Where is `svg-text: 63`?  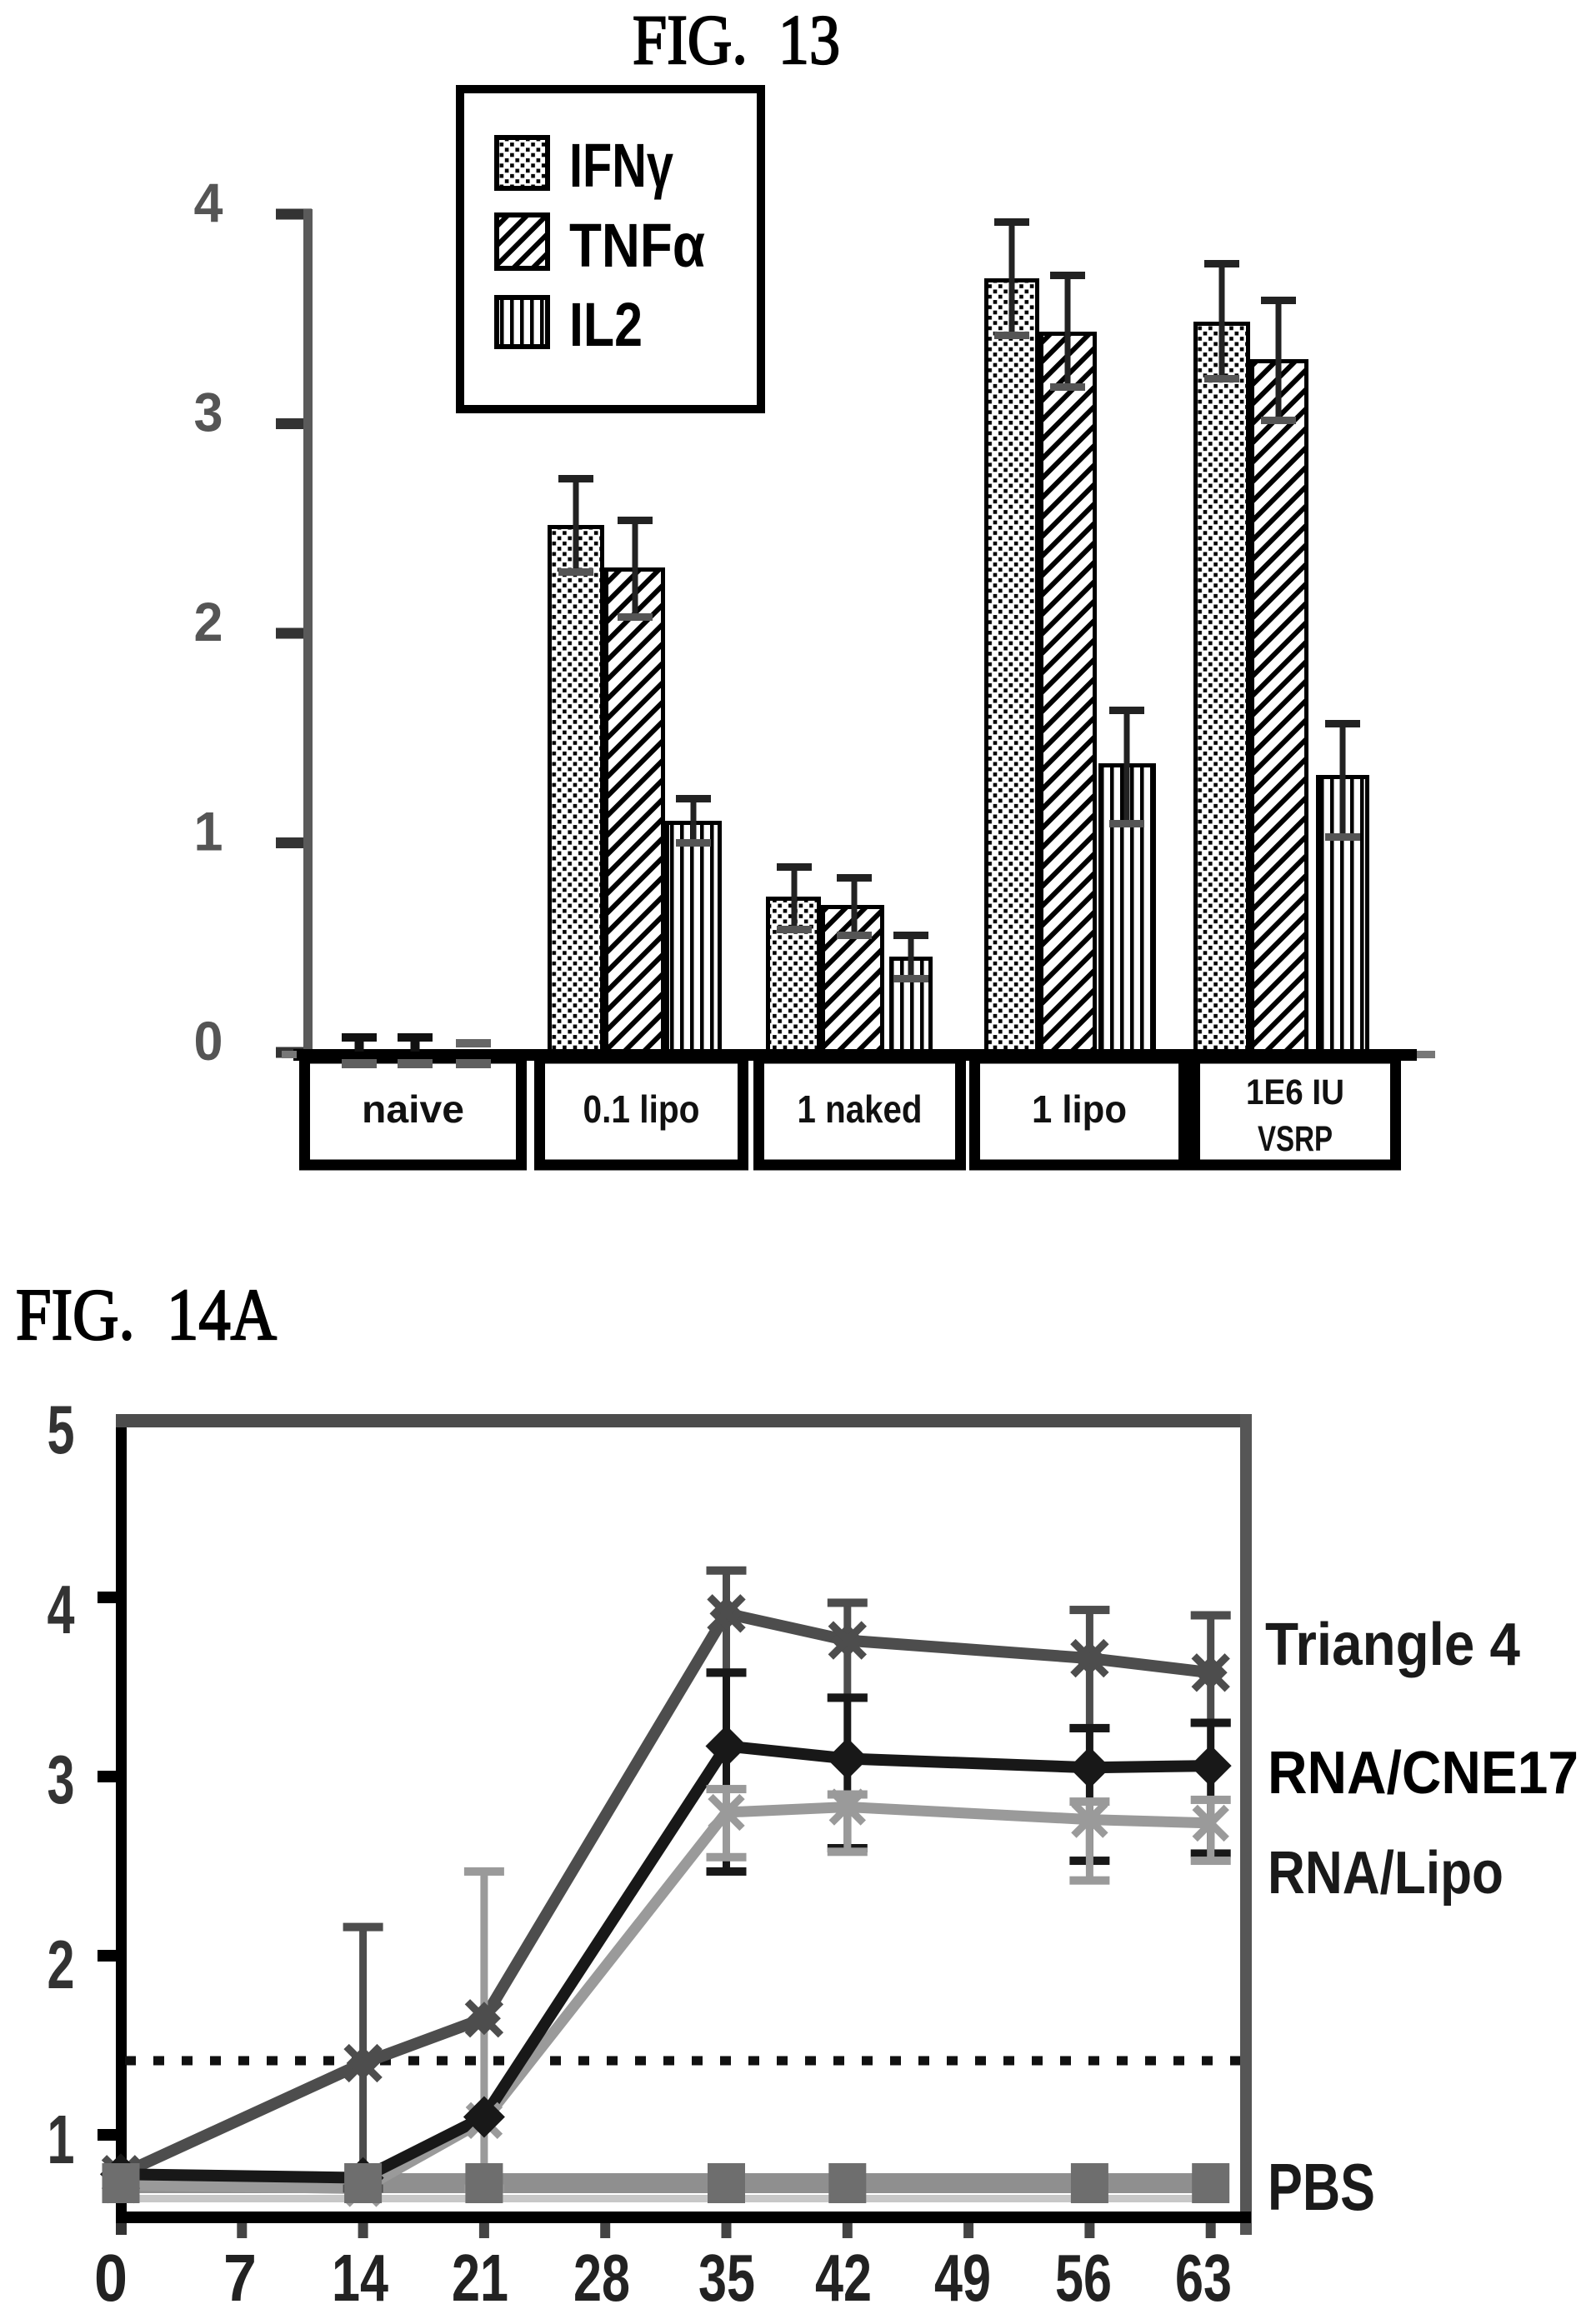
svg-text: 63 is located at coordinates (1203, 2278).